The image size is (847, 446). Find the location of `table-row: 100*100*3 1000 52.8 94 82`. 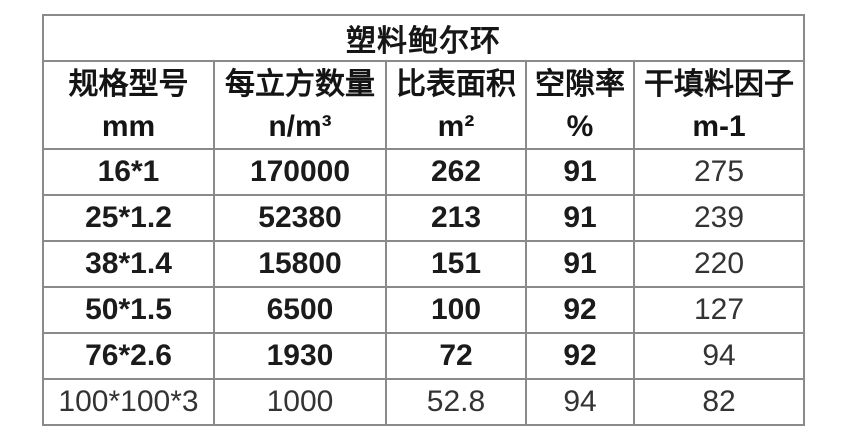

table-row: 100*100*3 1000 52.8 94 82 is located at coordinates (424, 402).